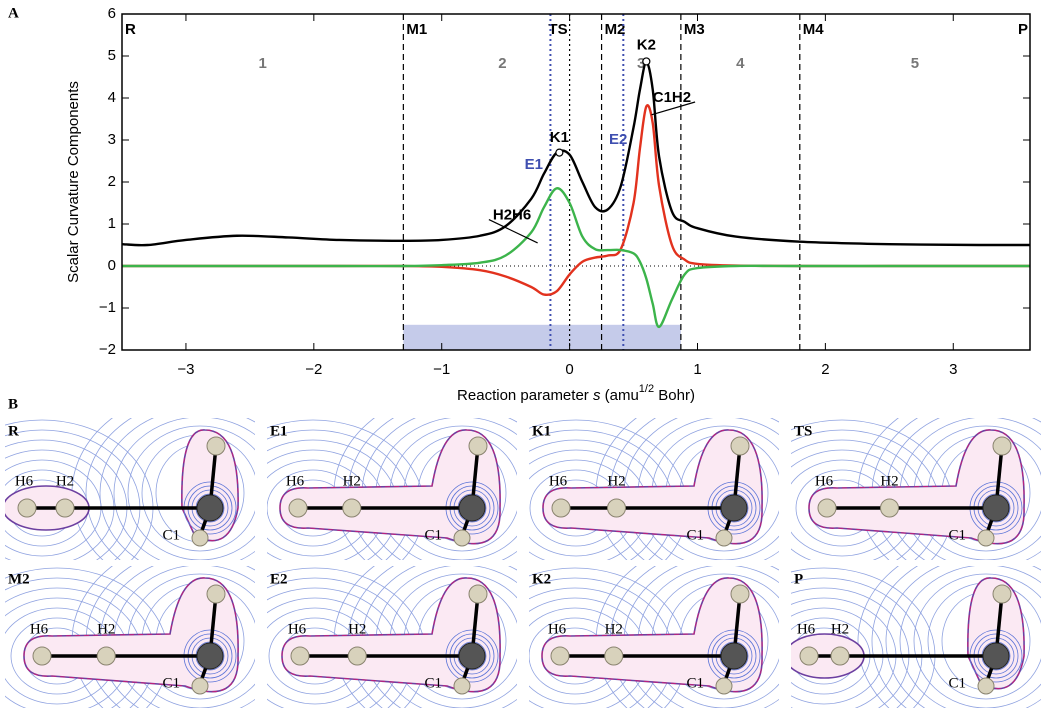  Describe the element at coordinates (646, 44) in the screenshot. I see `annotation: K2` at that location.